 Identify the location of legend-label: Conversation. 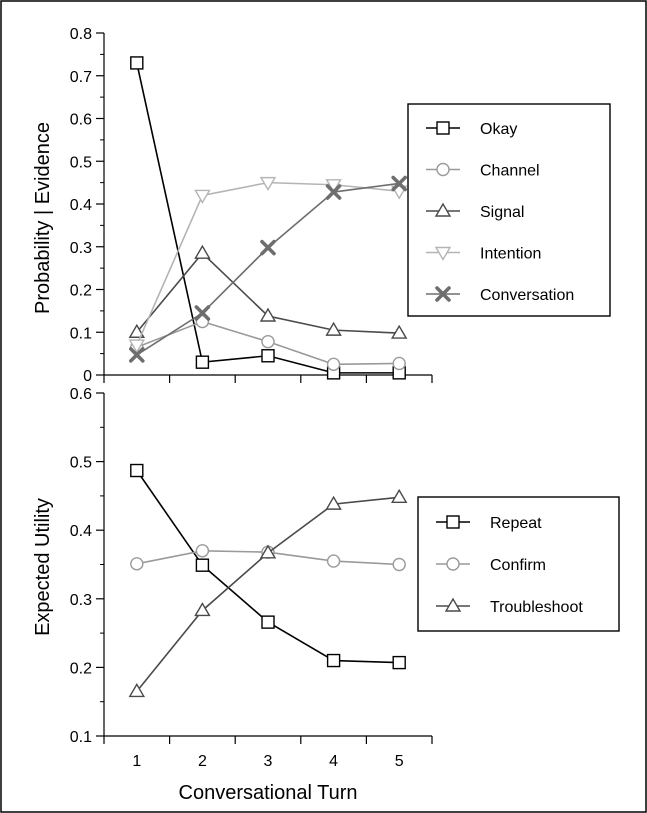
(527, 295).